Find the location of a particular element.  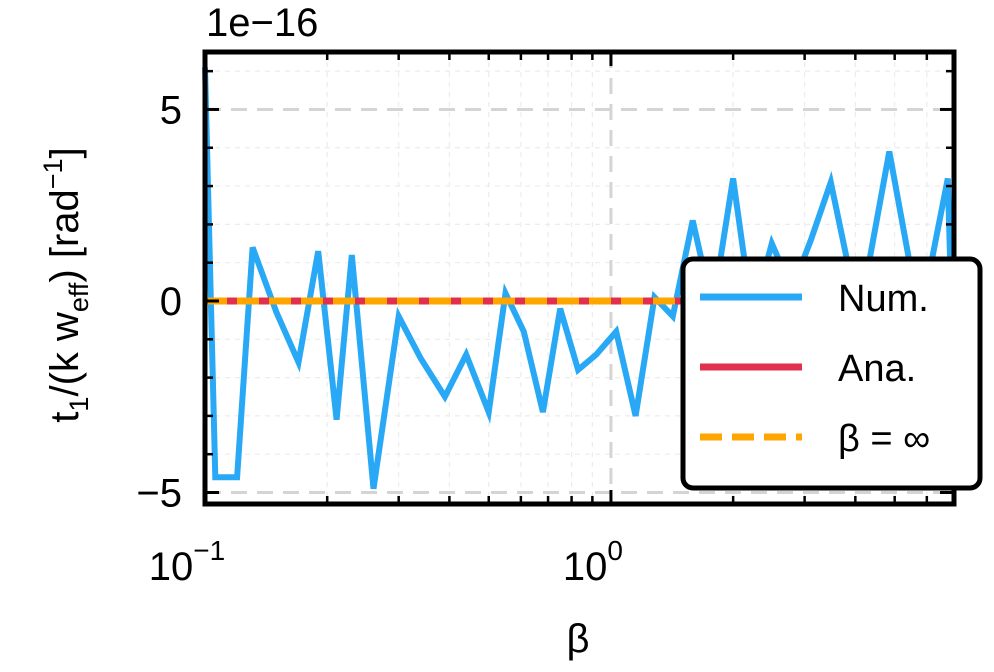

y-axis-label: t1/(k weff) [rad−1] is located at coordinates (66, 284).